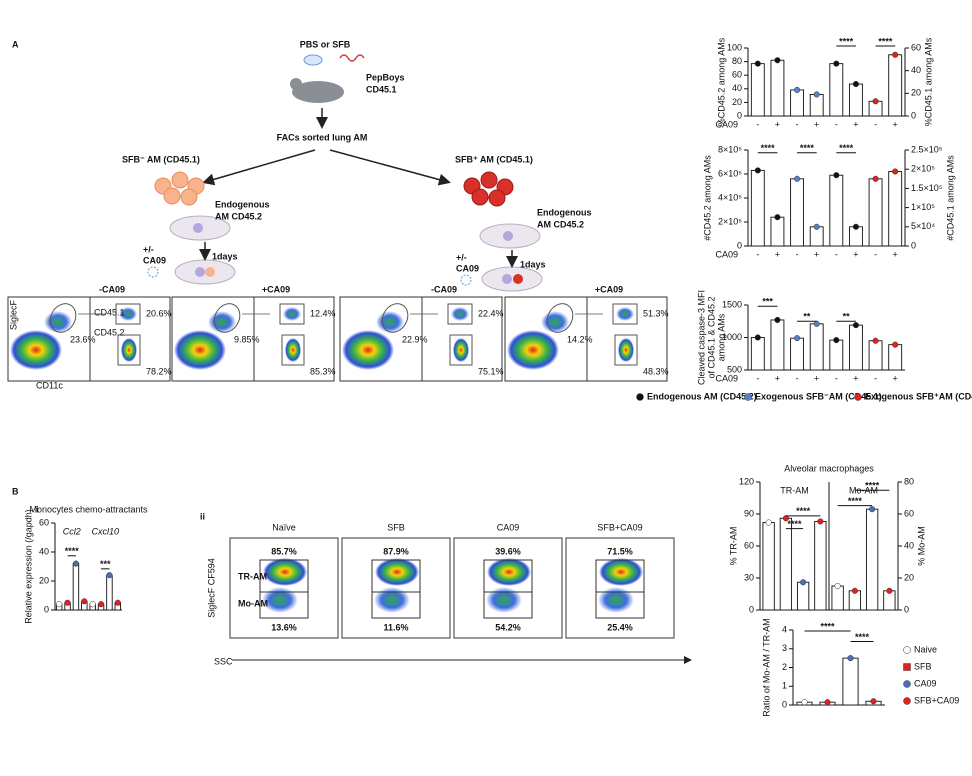 The width and height of the screenshot is (972, 776). I want to click on y2ticks-label: 0, so click(906, 609).